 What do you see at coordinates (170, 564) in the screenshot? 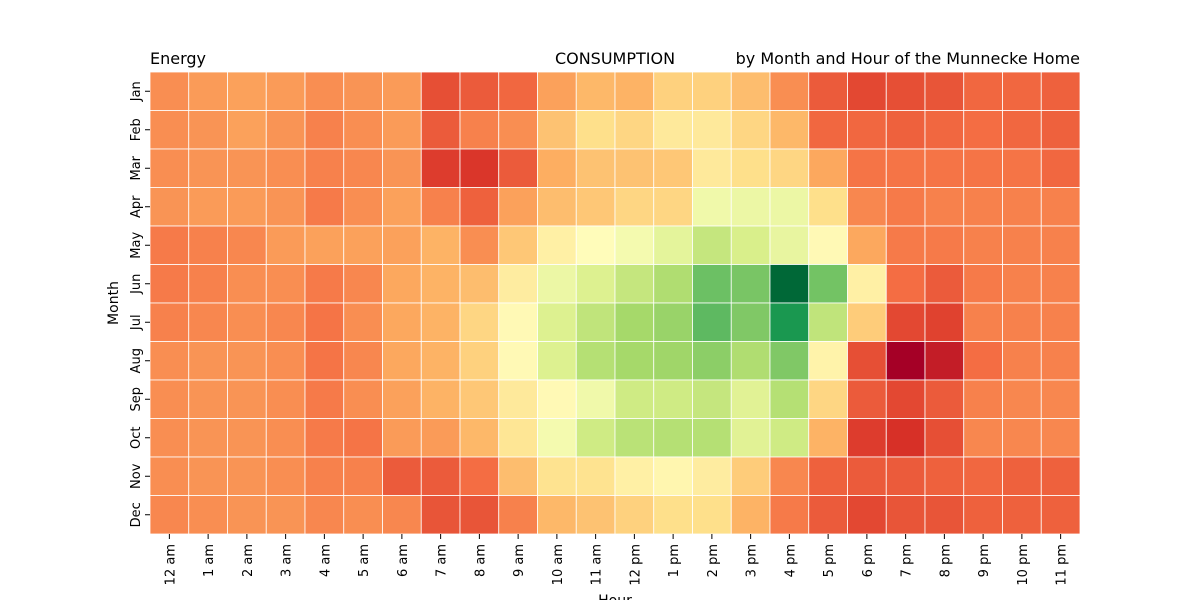
I see `x-tick-label: 12 am` at bounding box center [170, 564].